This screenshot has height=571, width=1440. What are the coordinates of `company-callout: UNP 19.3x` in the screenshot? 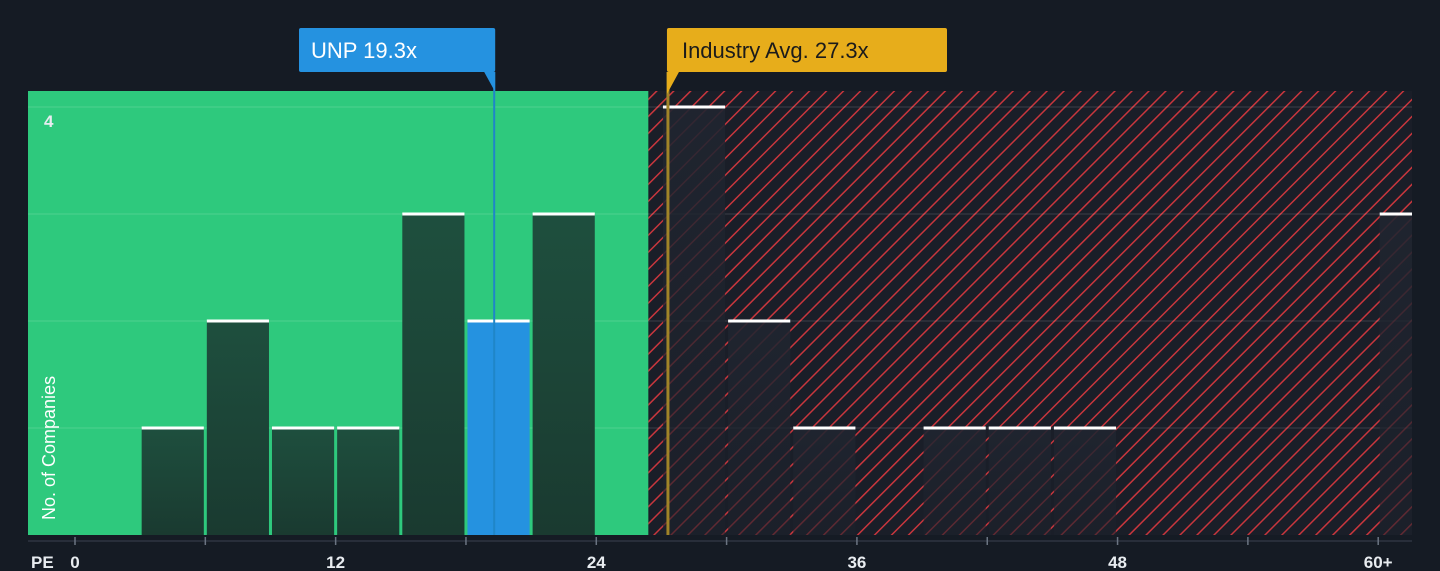 It's located at (397, 60).